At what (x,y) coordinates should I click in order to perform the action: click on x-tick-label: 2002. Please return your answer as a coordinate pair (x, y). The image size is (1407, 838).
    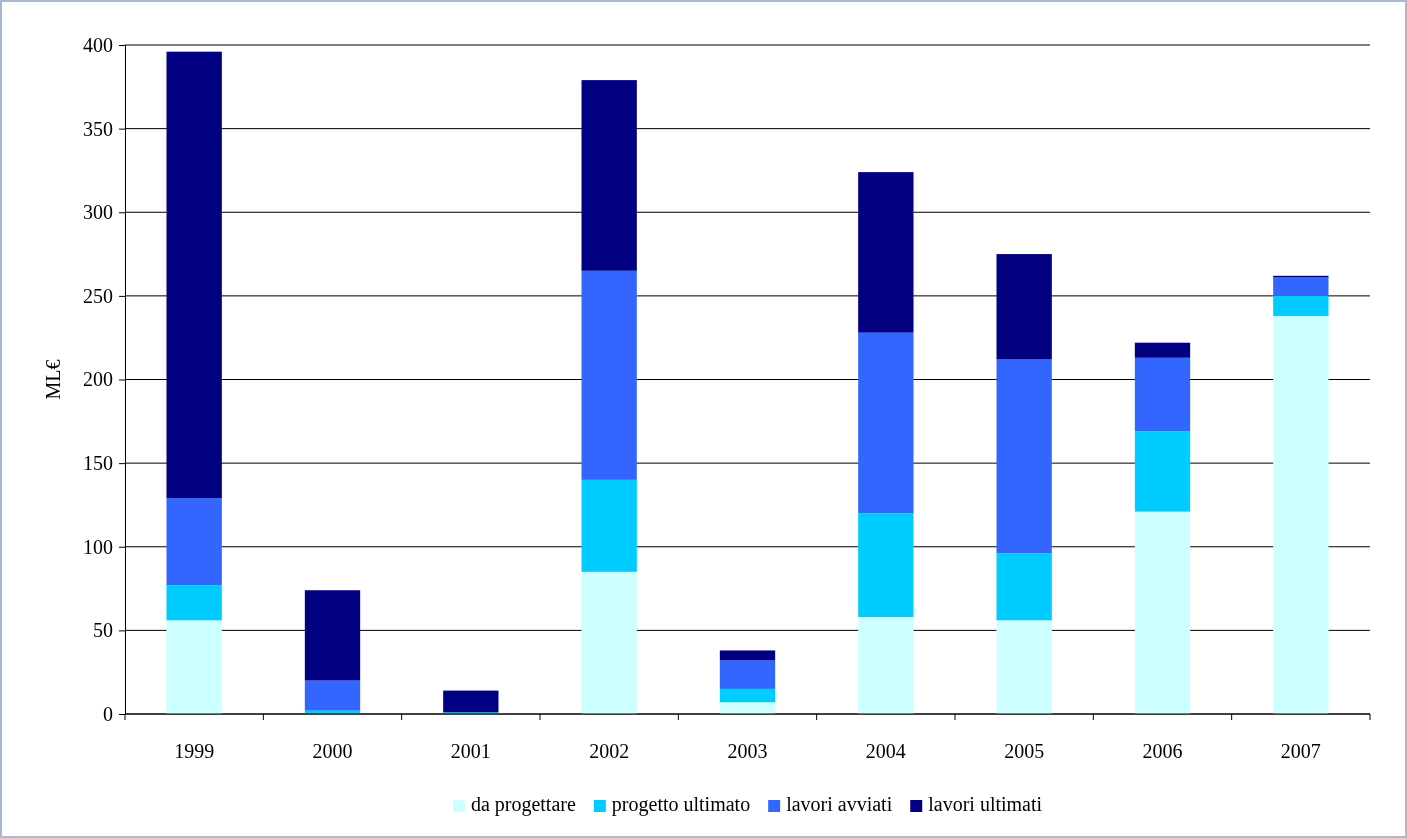
    Looking at the image, I should click on (609, 751).